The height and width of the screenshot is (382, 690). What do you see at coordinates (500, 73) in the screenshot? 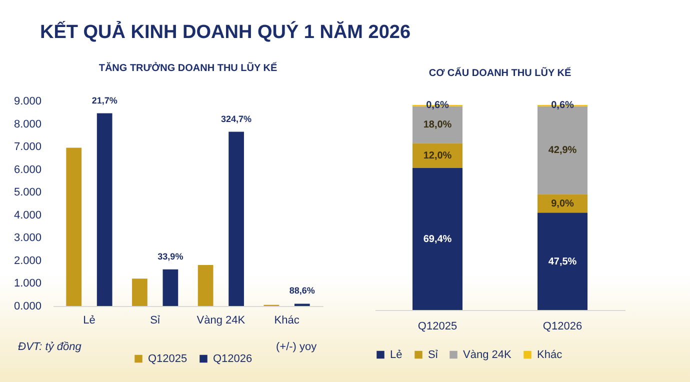
I see `chart-title: CƠ CẤU DOANH THU LŨY KẾ` at bounding box center [500, 73].